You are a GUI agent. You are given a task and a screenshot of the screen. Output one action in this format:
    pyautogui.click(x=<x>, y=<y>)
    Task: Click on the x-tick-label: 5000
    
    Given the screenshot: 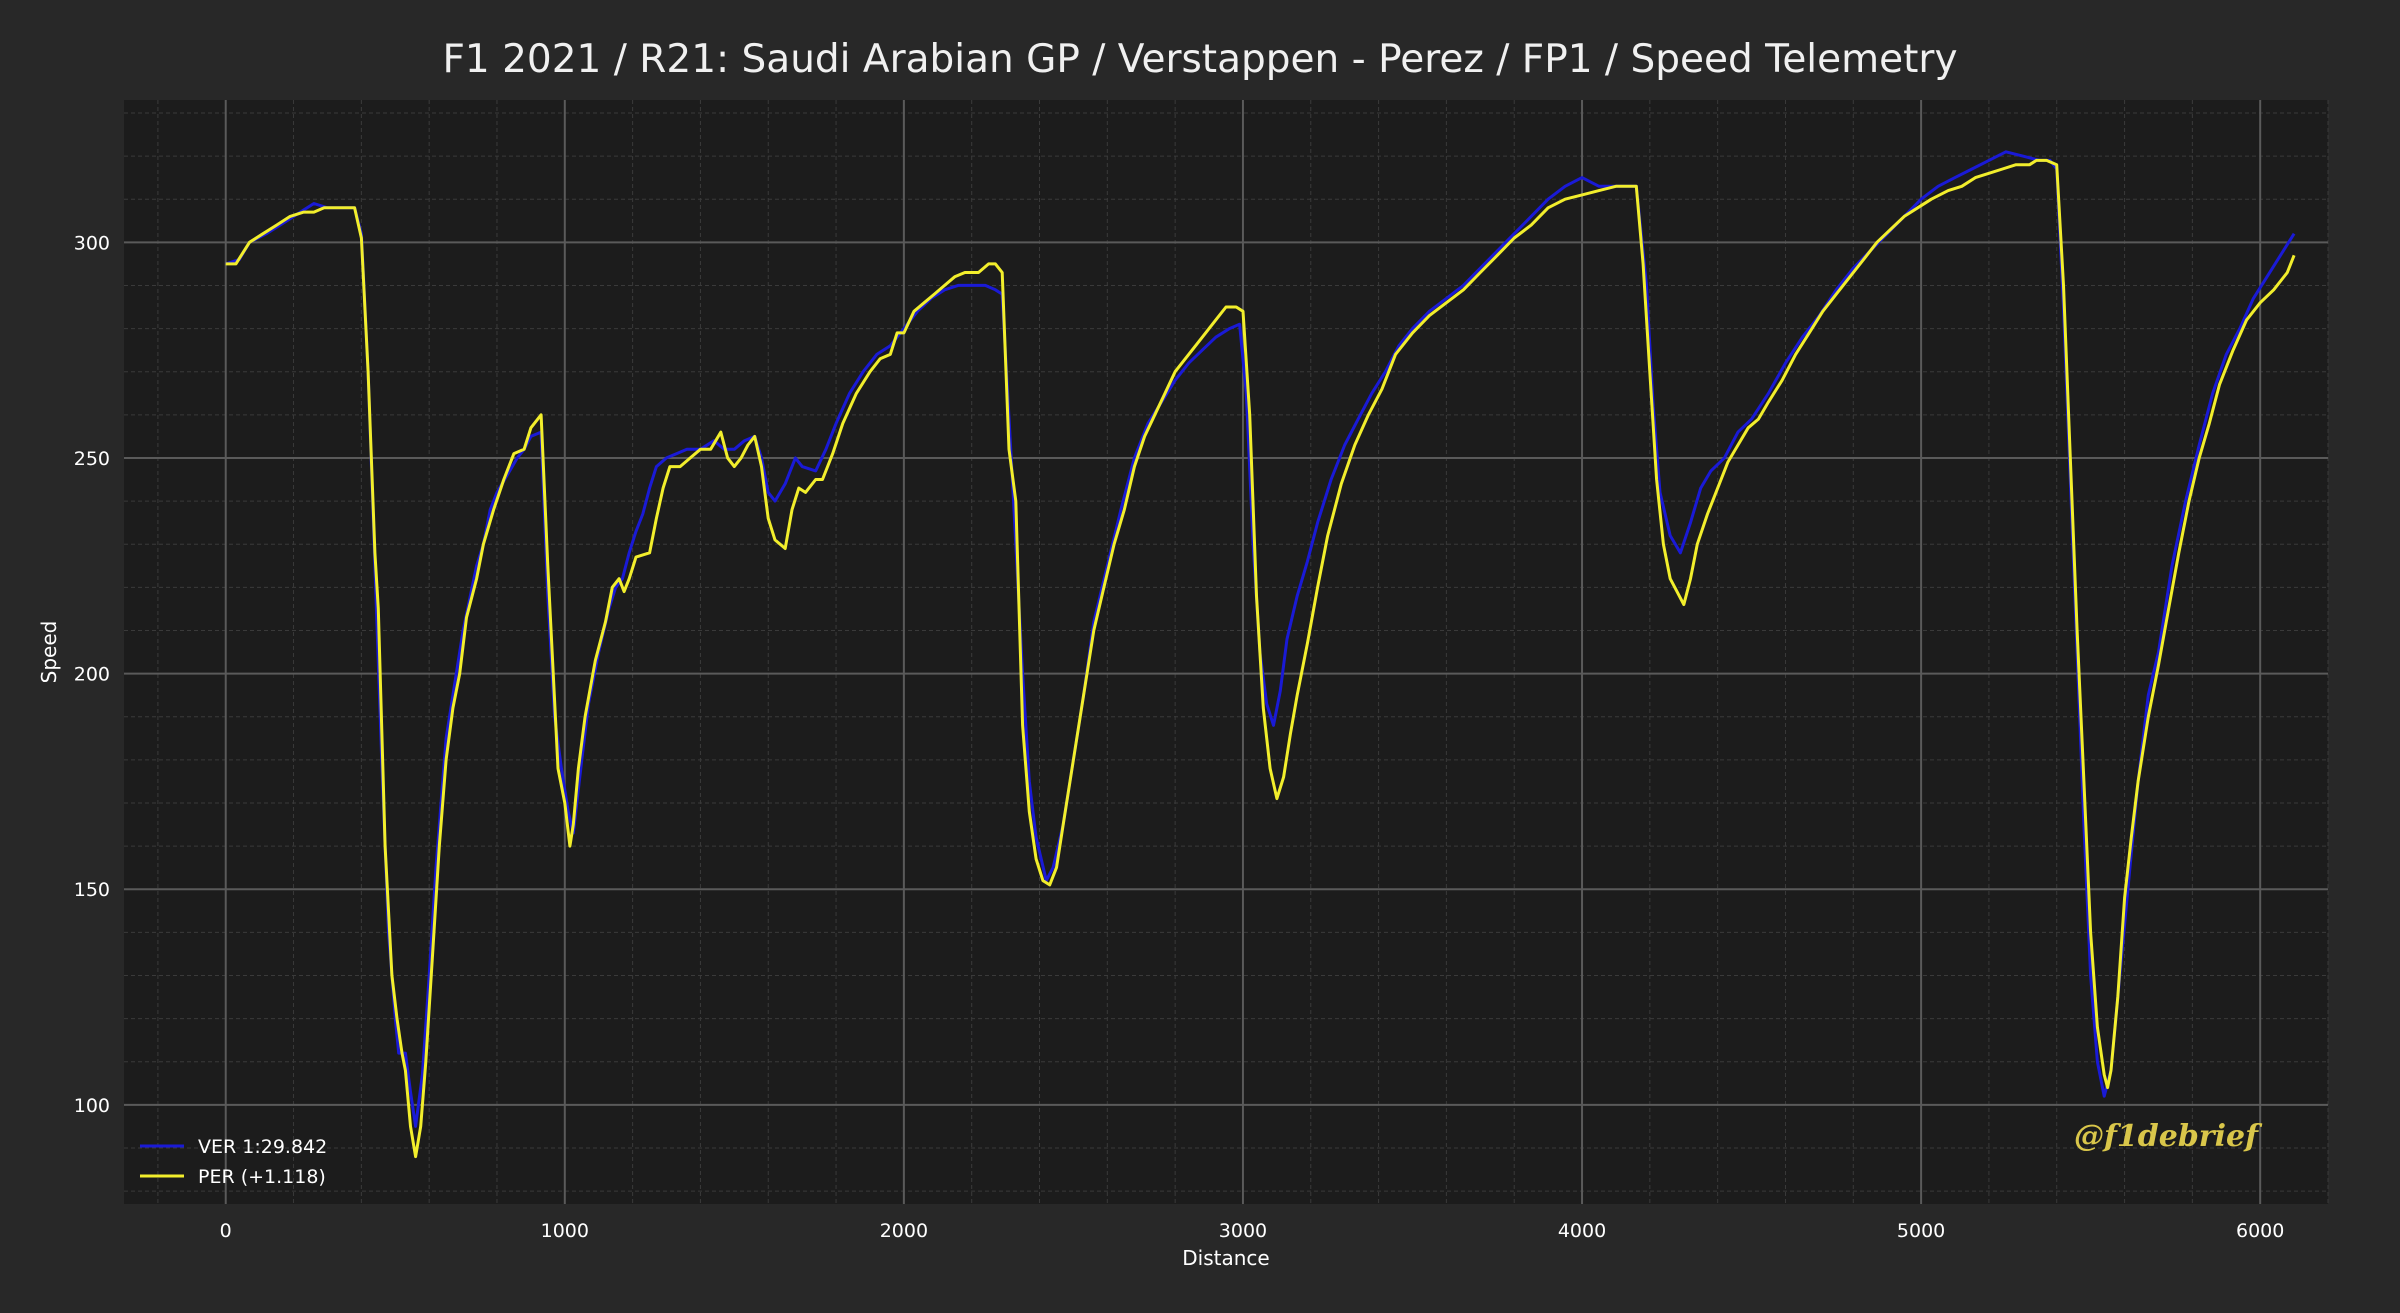 What is the action you would take?
    pyautogui.click(x=1921, y=1231)
    